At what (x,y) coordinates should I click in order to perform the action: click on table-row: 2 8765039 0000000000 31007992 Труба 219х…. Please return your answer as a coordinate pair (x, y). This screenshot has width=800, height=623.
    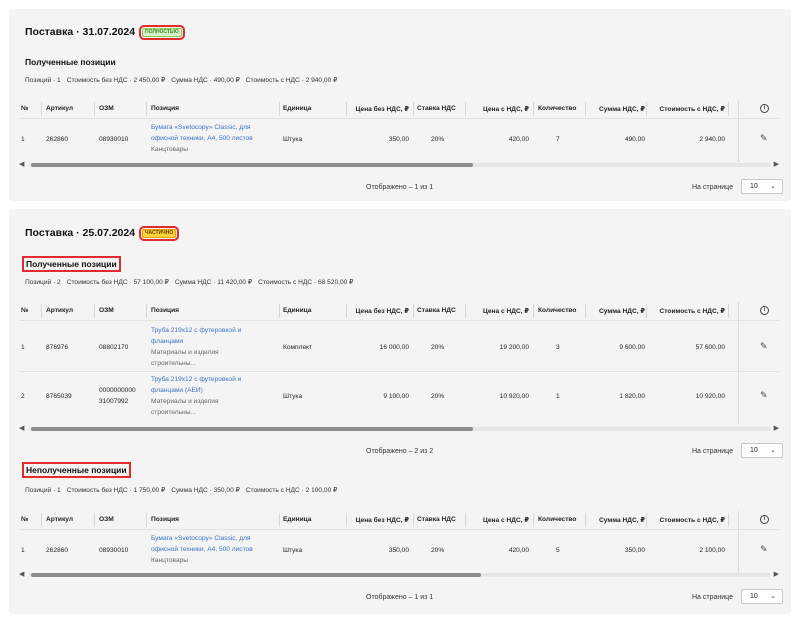
    Looking at the image, I should click on (394, 396).